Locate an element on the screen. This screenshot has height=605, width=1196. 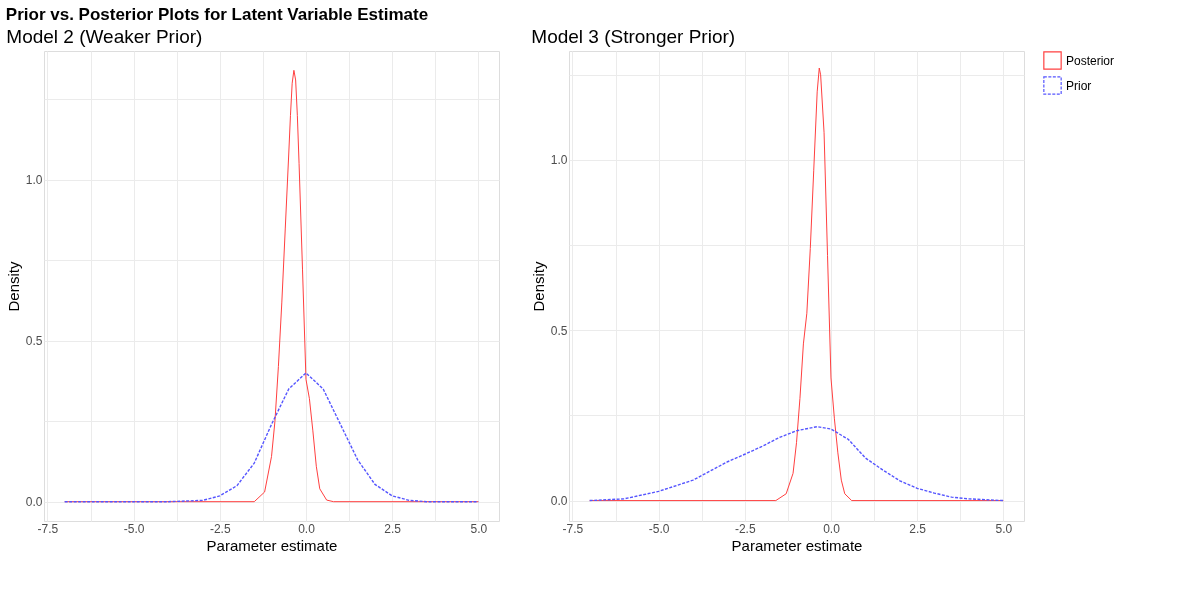
legend-label: Prior is located at coordinates (1079, 85).